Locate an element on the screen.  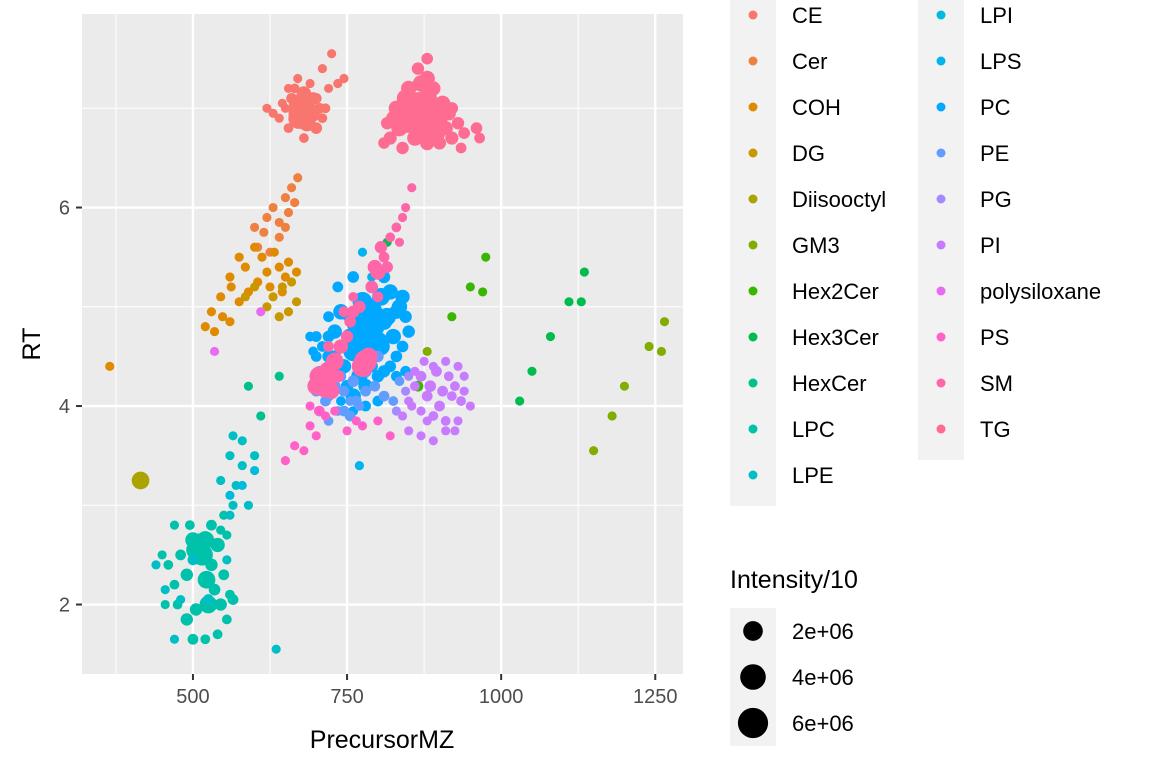
legend-item-coh: COH is located at coordinates (794, 107).